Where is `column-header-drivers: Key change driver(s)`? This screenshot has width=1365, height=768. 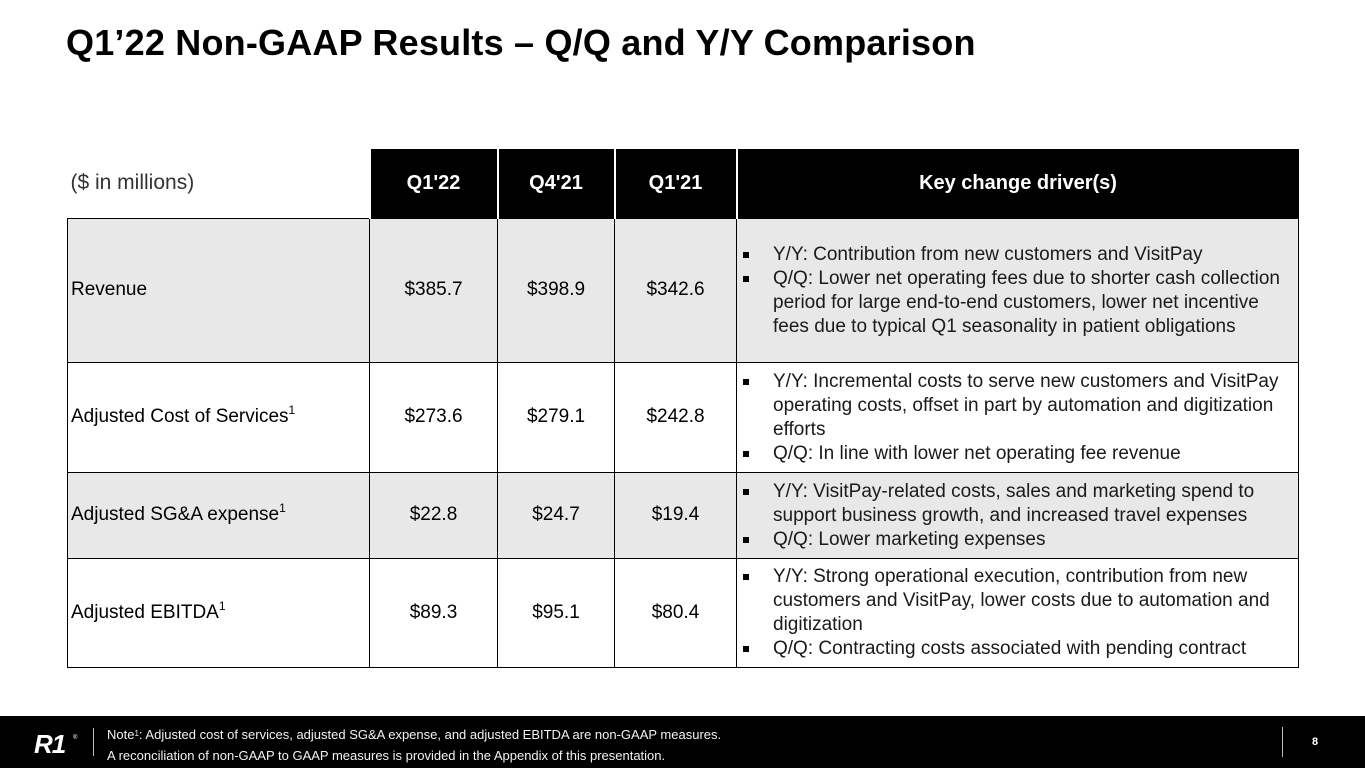 column-header-drivers: Key change driver(s) is located at coordinates (1017, 183).